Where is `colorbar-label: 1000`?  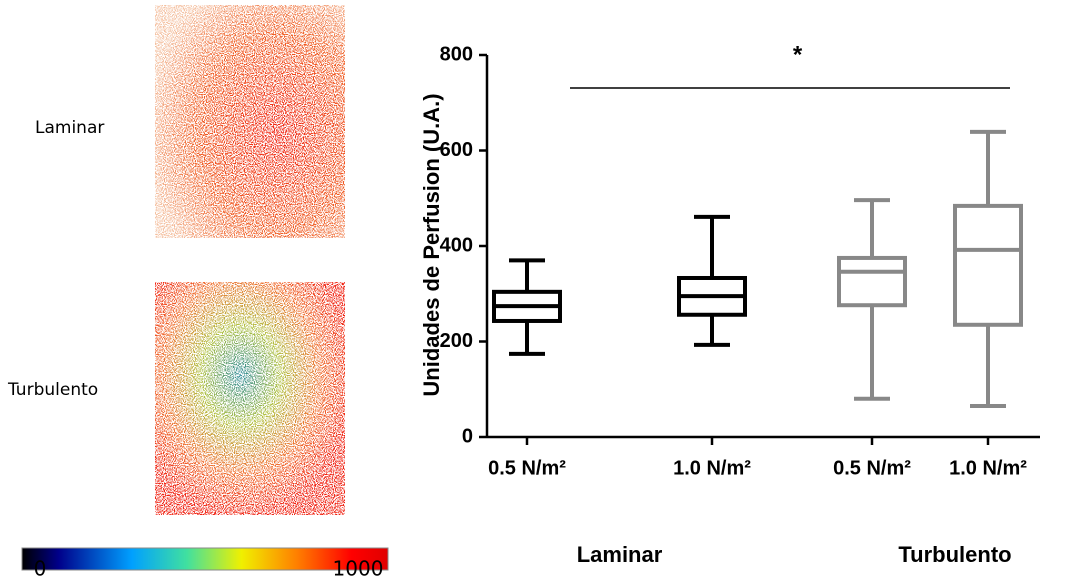
colorbar-label: 1000 is located at coordinates (358, 569).